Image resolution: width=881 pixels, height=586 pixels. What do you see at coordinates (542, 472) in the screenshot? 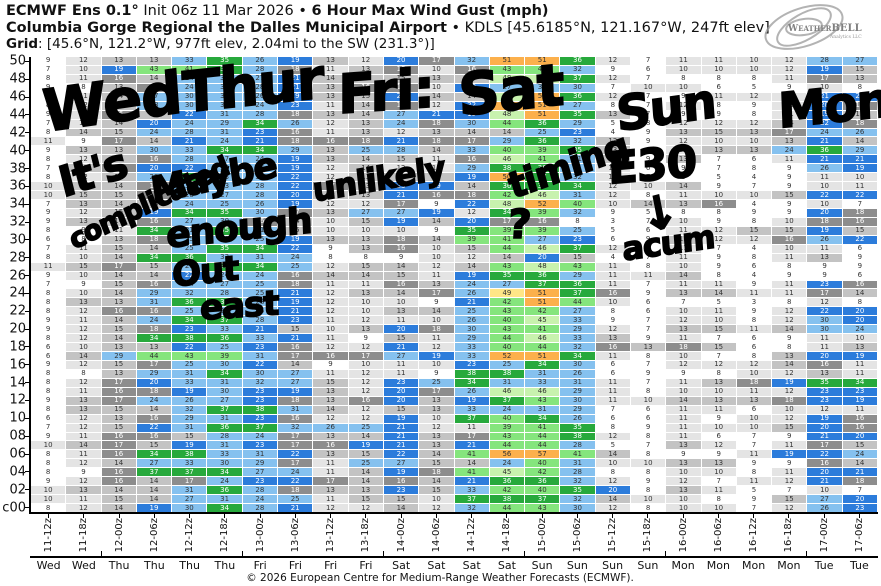
I see `heatmap-cell: 42` at bounding box center [542, 472].